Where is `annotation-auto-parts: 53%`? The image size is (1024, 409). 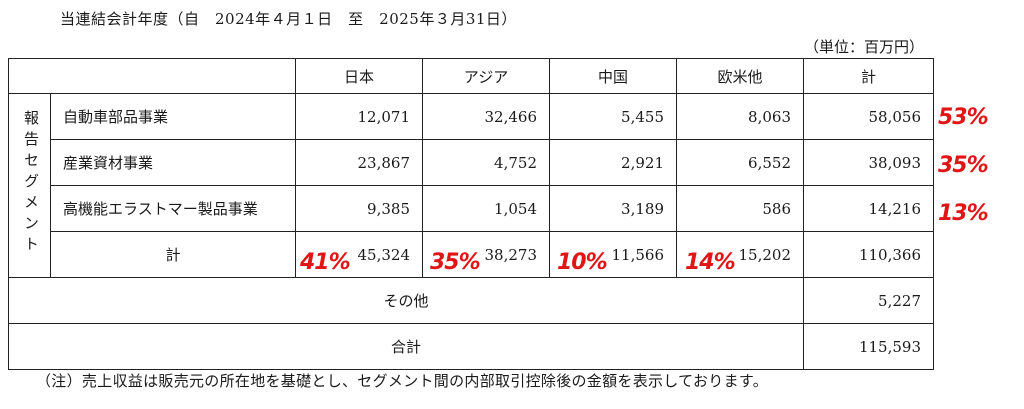
annotation-auto-parts: 53% is located at coordinates (963, 117).